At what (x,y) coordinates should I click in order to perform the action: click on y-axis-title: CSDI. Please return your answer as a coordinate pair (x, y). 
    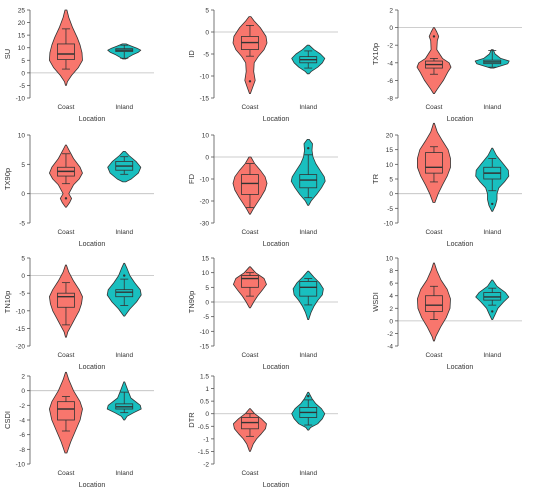
    Looking at the image, I should click on (7, 420).